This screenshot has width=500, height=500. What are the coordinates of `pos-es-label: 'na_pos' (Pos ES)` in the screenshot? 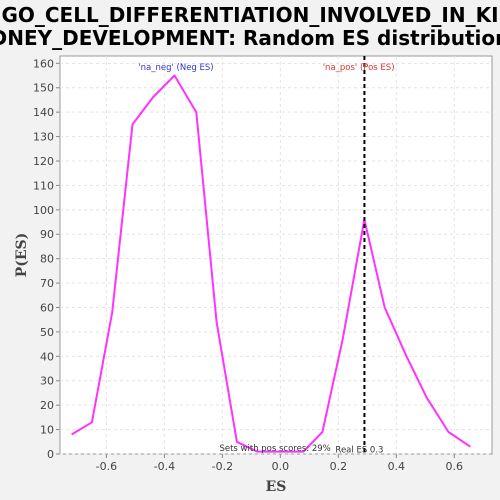 It's located at (359, 68).